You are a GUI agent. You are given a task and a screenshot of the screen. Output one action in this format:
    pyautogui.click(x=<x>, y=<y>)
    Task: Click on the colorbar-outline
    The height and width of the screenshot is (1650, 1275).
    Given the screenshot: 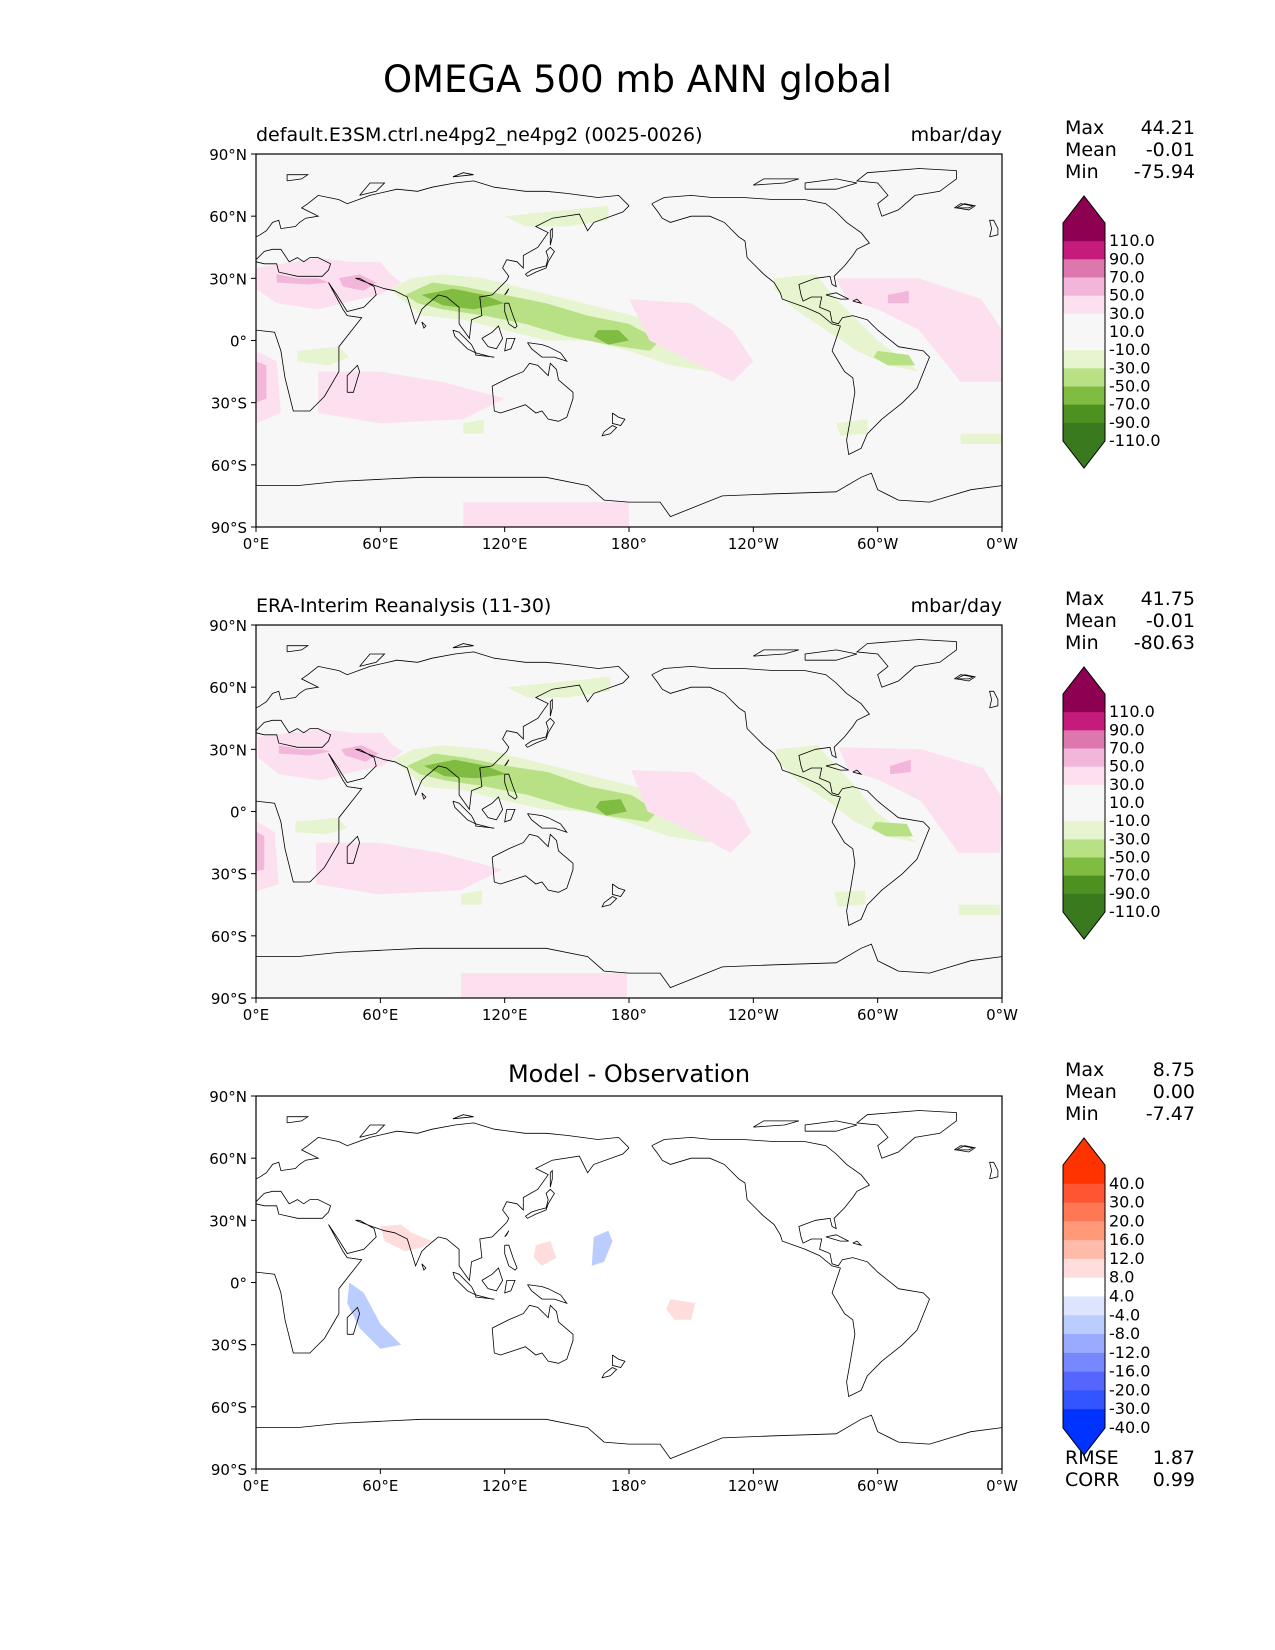 What is the action you would take?
    pyautogui.click(x=1084, y=803)
    